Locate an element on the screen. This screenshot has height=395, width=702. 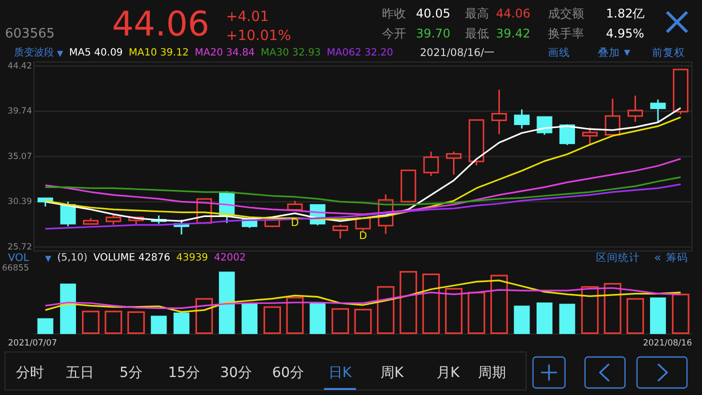
text: 4.95% is located at coordinates (625, 33).